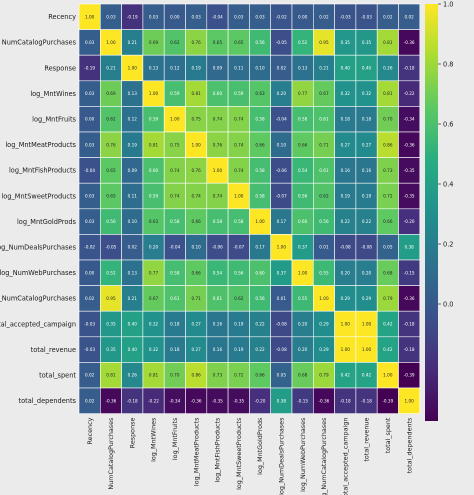 Image resolution: width=474 pixels, height=495 pixels. I want to click on x-tick-label: log_NumDealsPurchases, so click(282, 456).